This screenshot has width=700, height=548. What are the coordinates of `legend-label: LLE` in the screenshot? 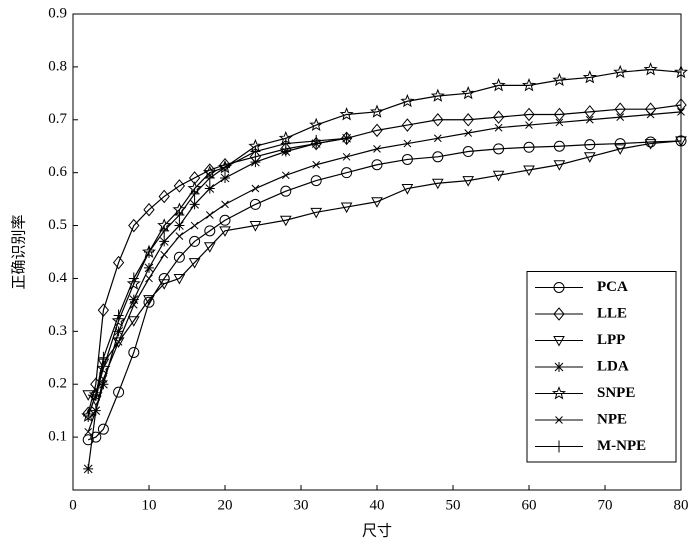 It's located at (612, 313).